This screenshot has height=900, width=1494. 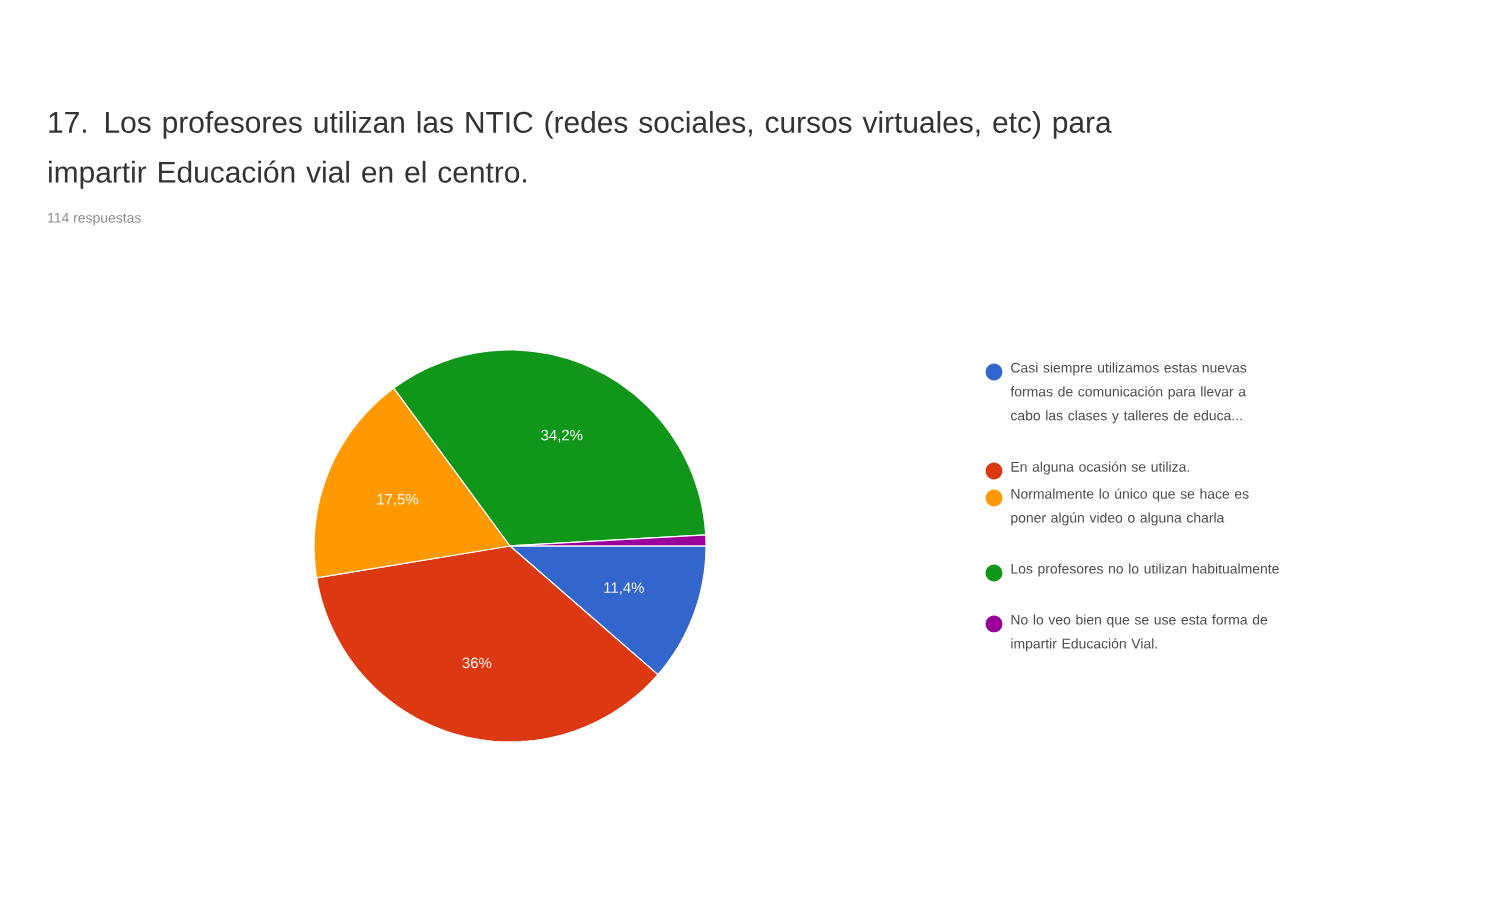 What do you see at coordinates (580, 150) in the screenshot?
I see `chart-title: 17. Los profesores utilizan las NTIC (redes sociales, cursos virtuales, etc) para impartir Educación vial en el centro.` at bounding box center [580, 150].